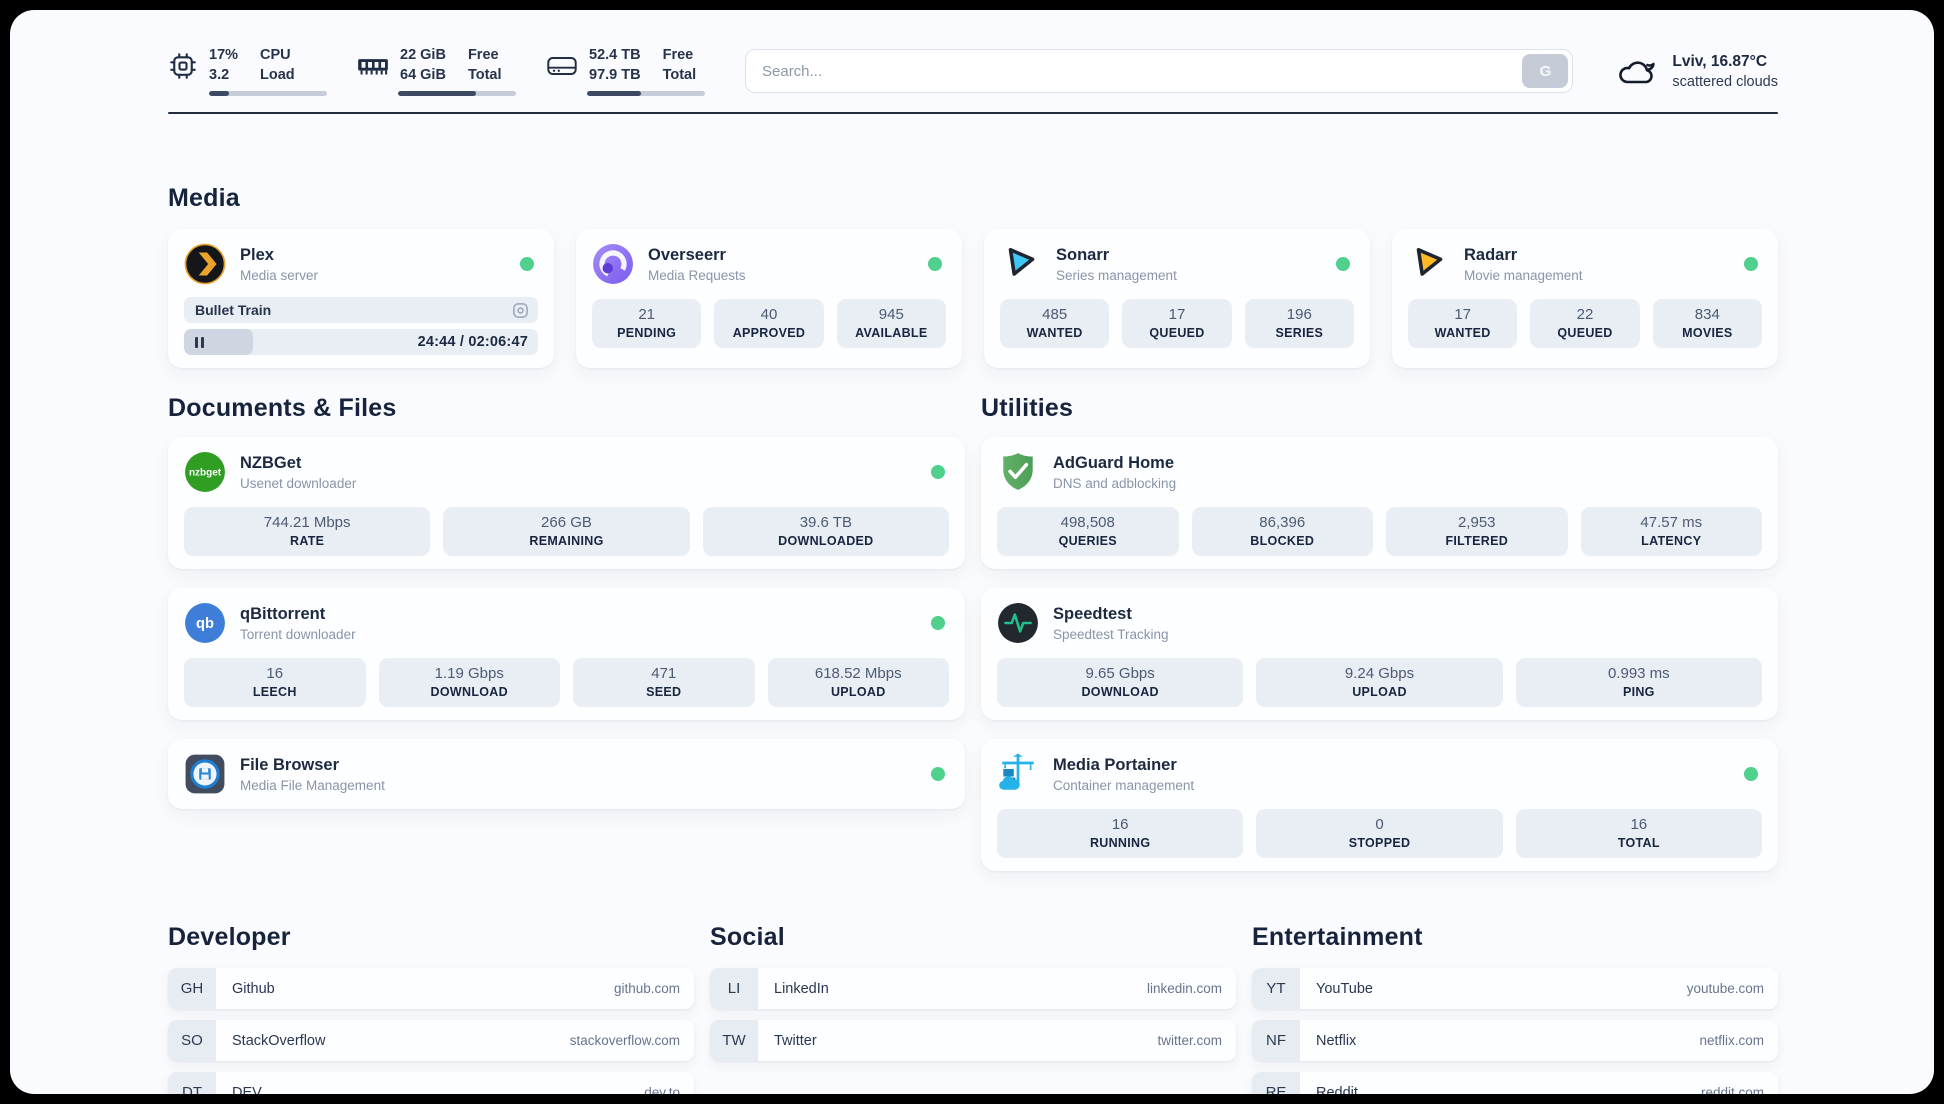 The width and height of the screenshot is (1944, 1104). Describe the element at coordinates (247, 1089) in the screenshot. I see `bookmark-name: DEV` at that location.